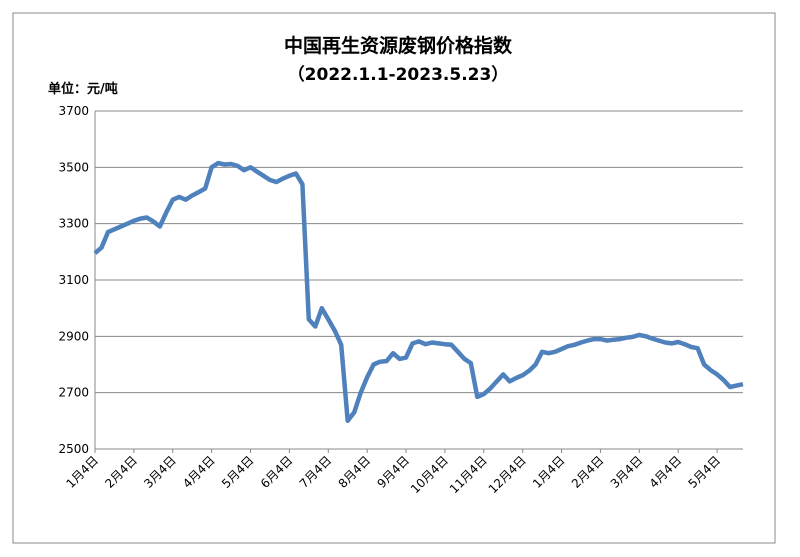  I want to click on y-tick-label: 3100, so click(73, 280).